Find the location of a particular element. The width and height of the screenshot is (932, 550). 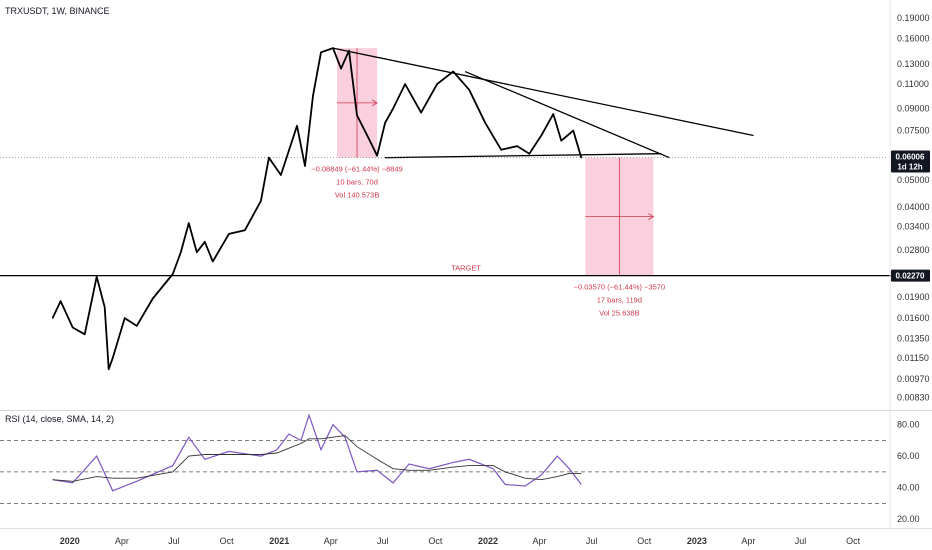

price-tick-label: 0.16000 is located at coordinates (913, 39).